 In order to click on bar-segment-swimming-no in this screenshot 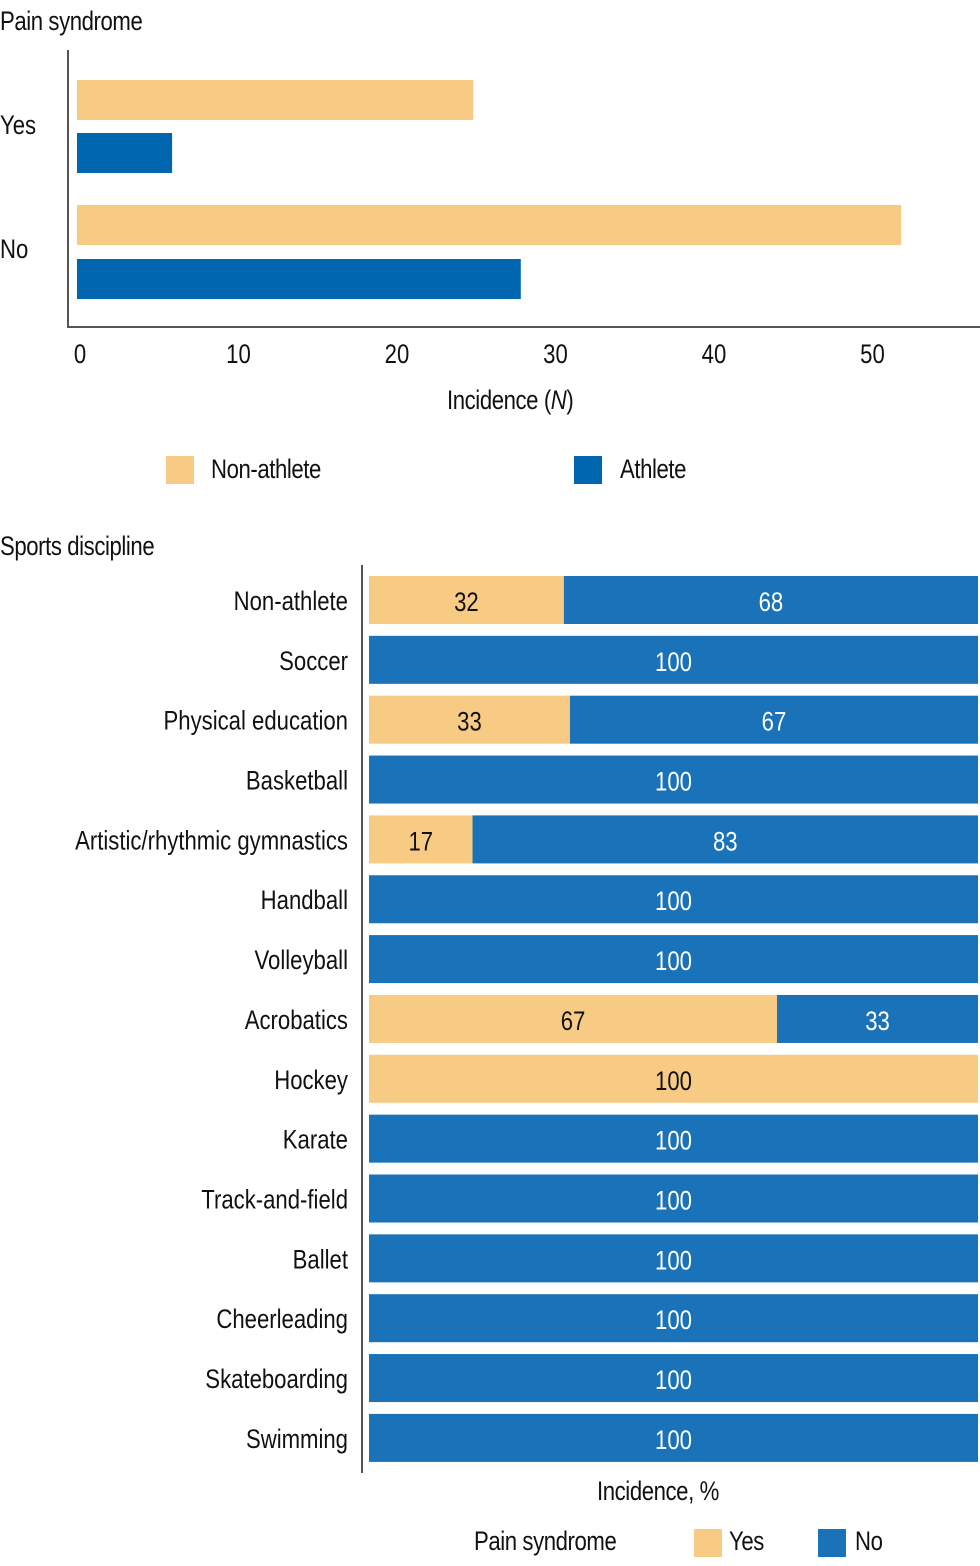, I will do `click(673, 1437)`.